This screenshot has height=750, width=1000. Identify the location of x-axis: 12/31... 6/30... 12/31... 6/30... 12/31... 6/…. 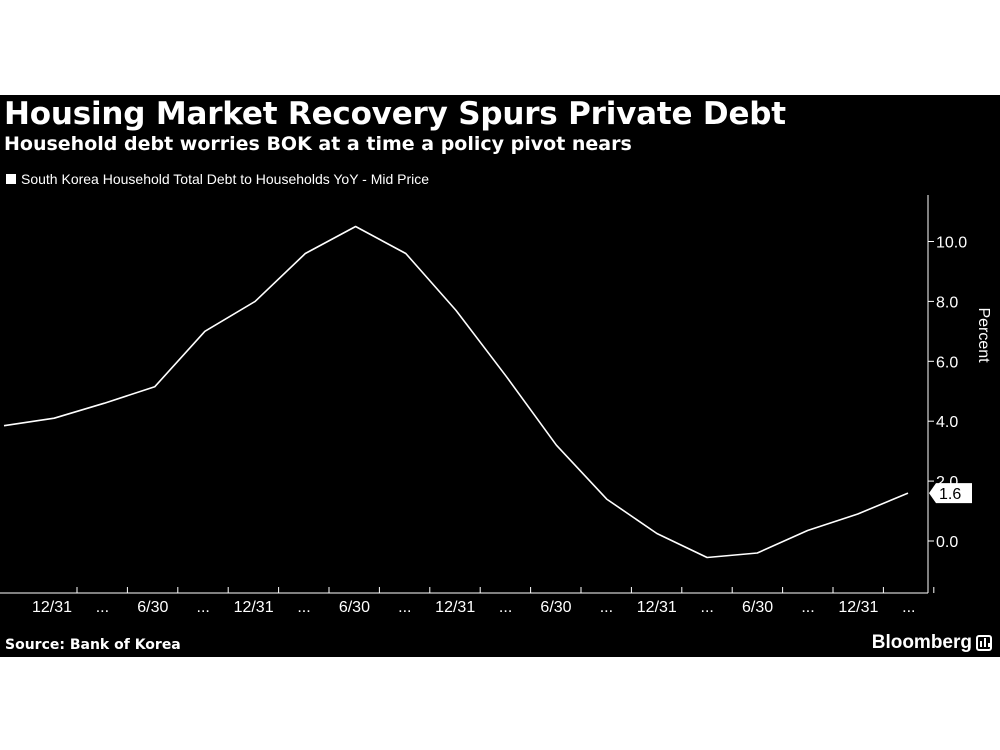
(467, 601).